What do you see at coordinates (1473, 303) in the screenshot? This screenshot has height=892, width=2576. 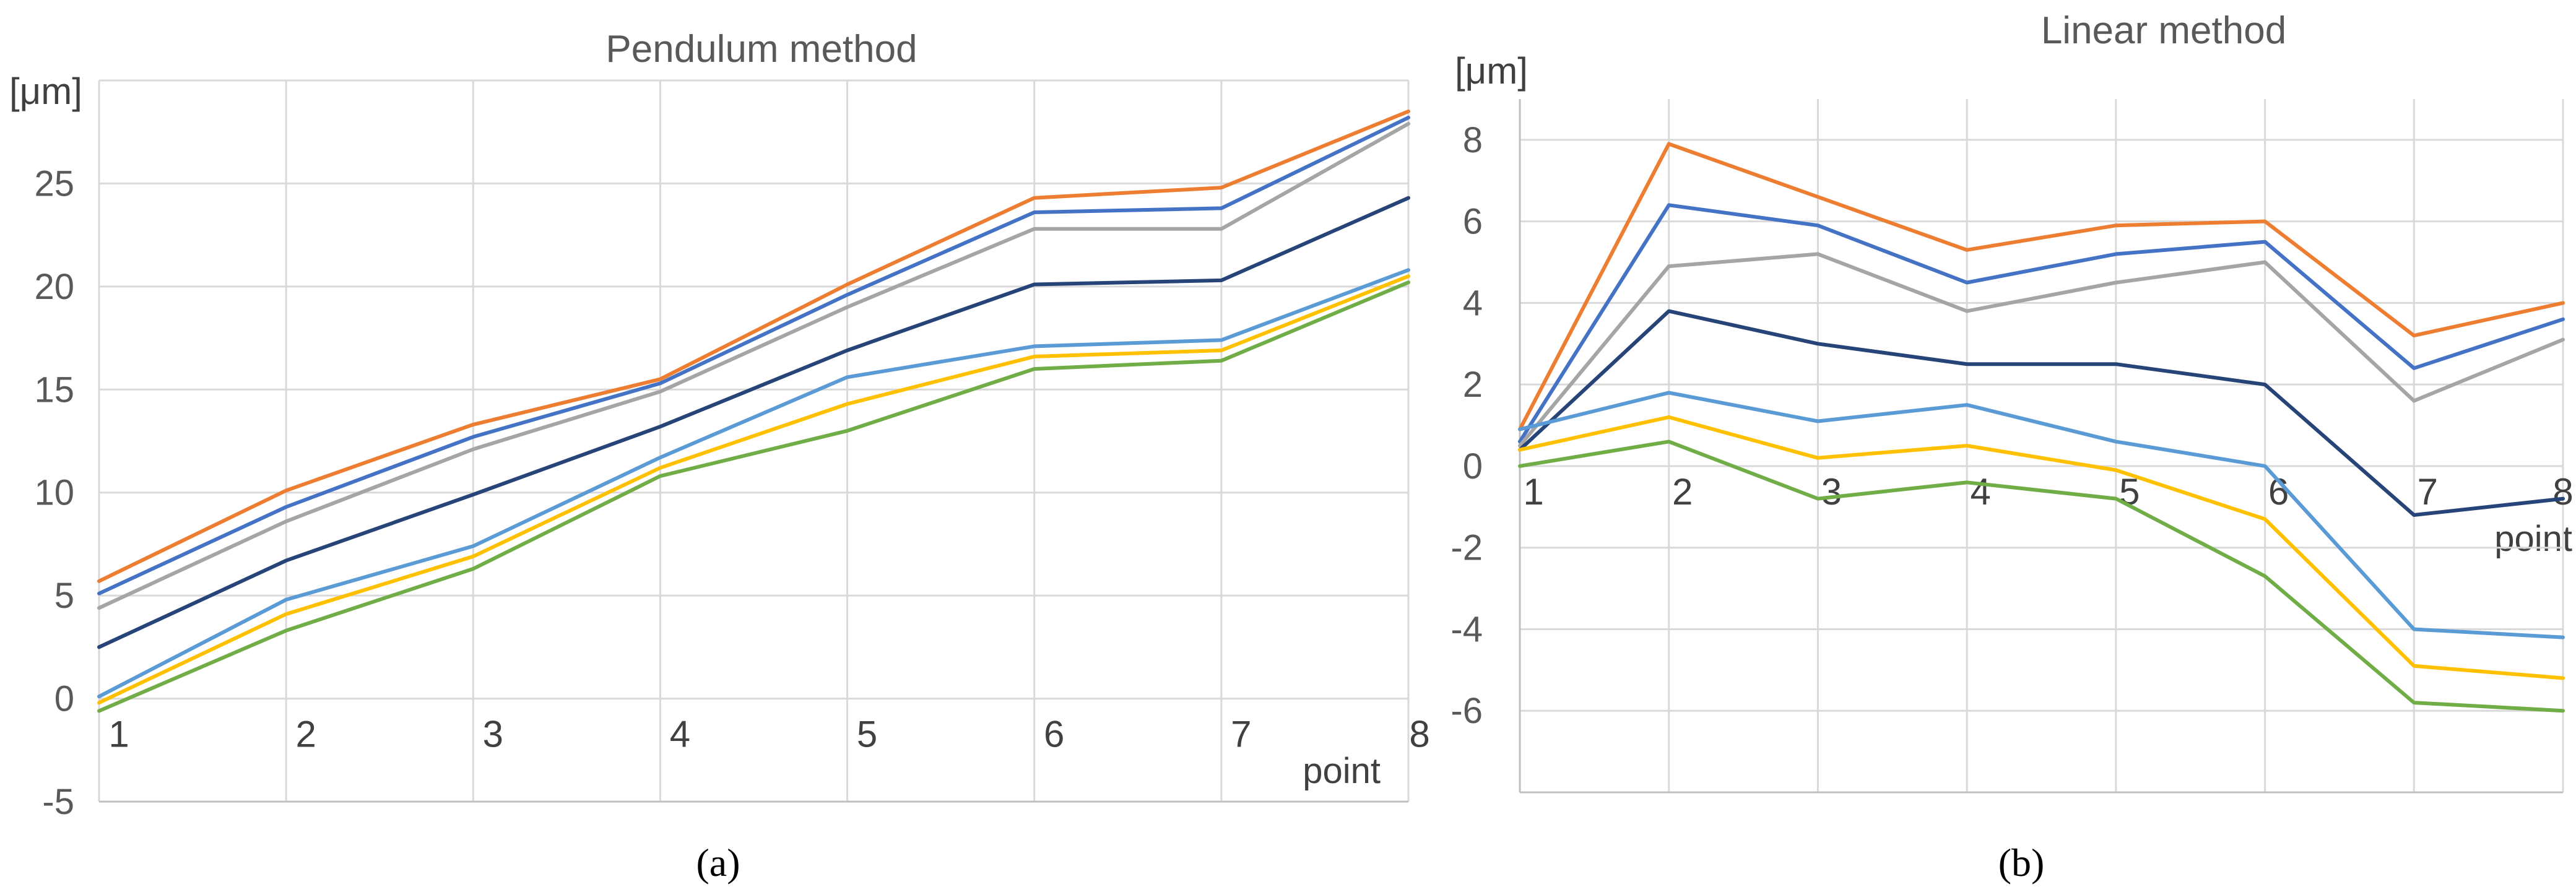 I see `y-tick-label: 4` at bounding box center [1473, 303].